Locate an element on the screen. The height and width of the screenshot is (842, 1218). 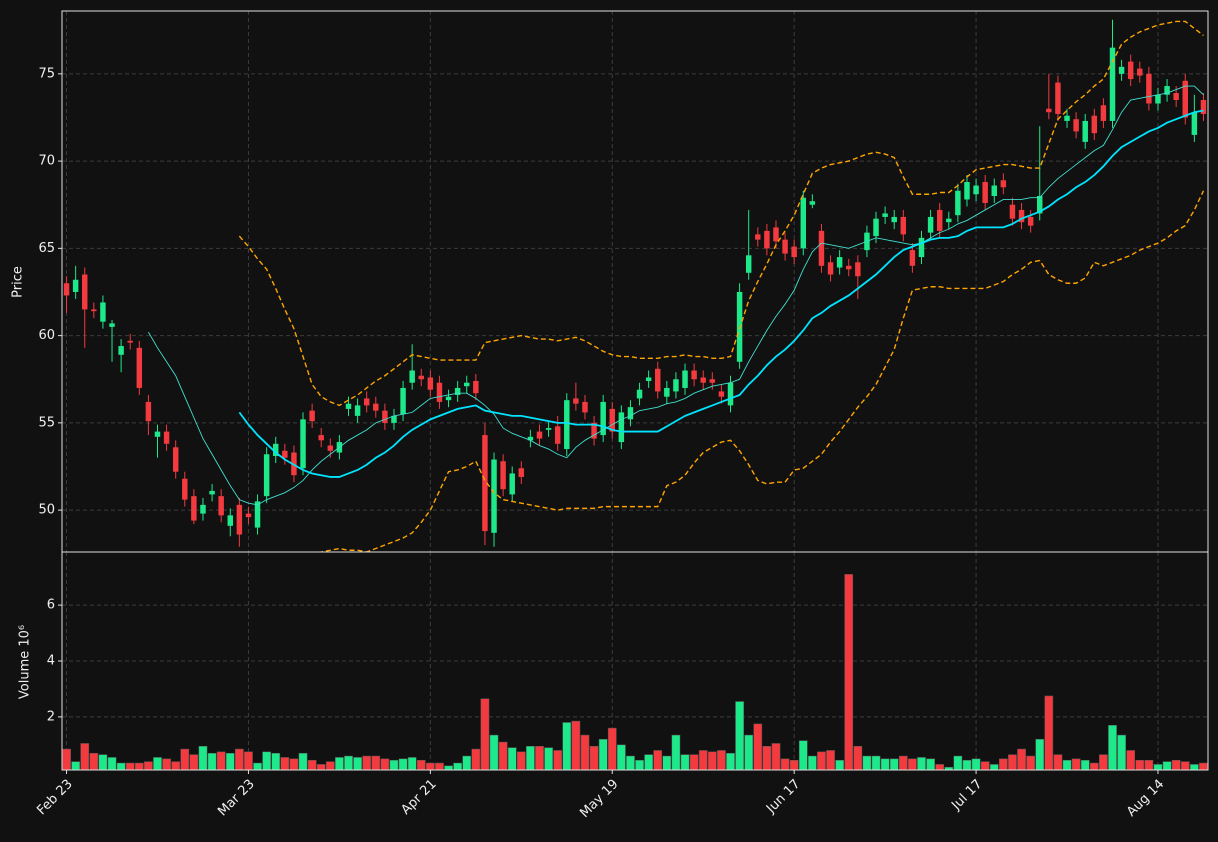
y-tick-label: 65 is located at coordinates (46, 248).